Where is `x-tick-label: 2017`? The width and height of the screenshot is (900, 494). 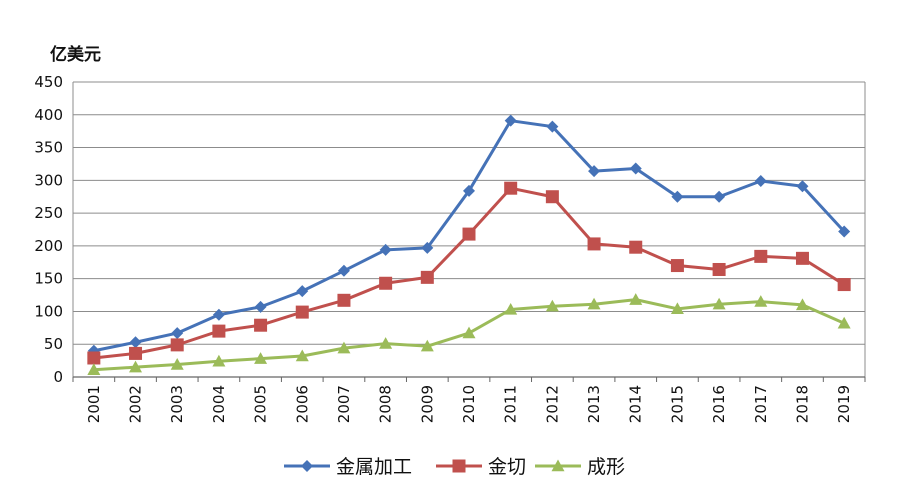
x-tick-label: 2017 is located at coordinates (761, 404).